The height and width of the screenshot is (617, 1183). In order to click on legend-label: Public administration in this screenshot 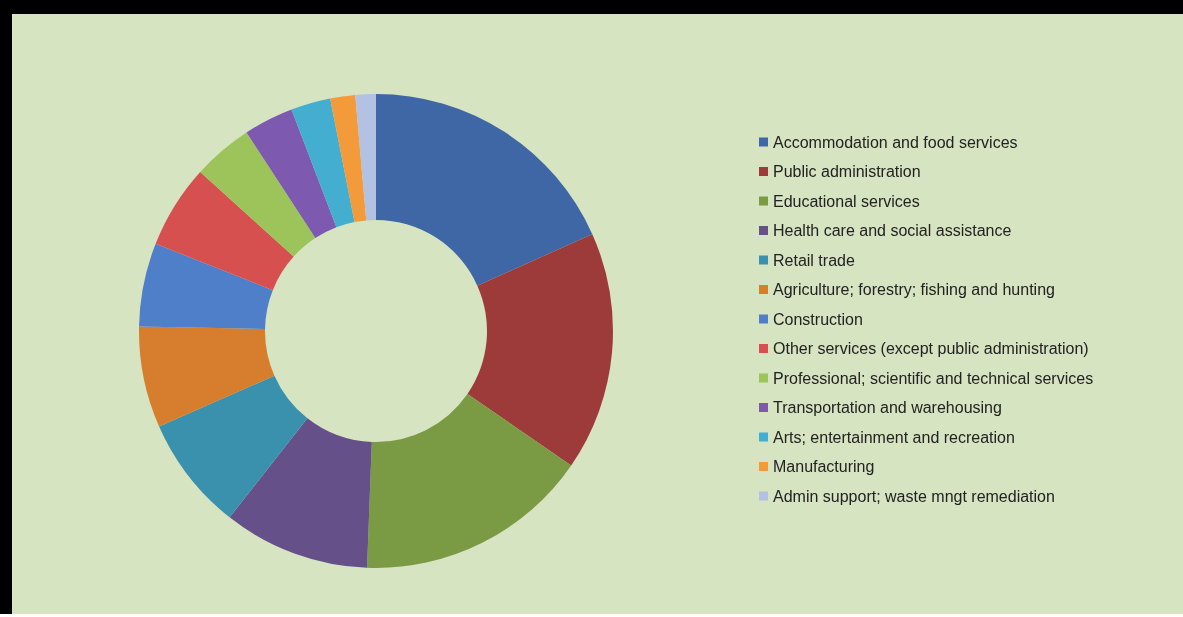, I will do `click(847, 171)`.